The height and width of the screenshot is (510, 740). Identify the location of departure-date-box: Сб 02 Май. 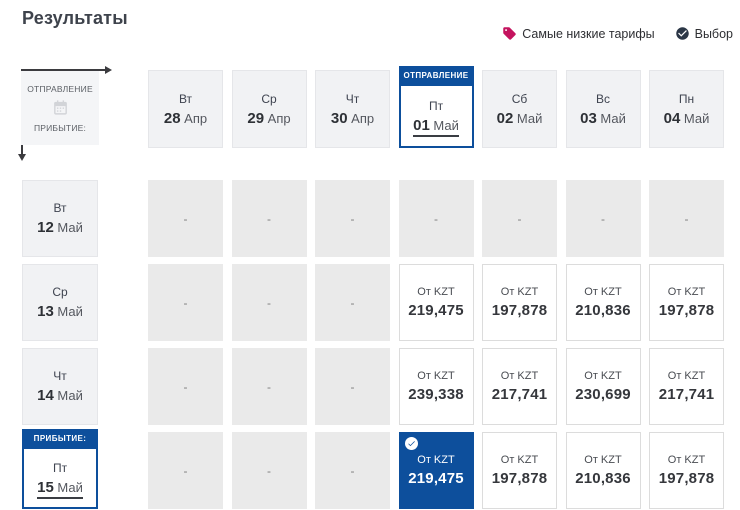
(519, 109).